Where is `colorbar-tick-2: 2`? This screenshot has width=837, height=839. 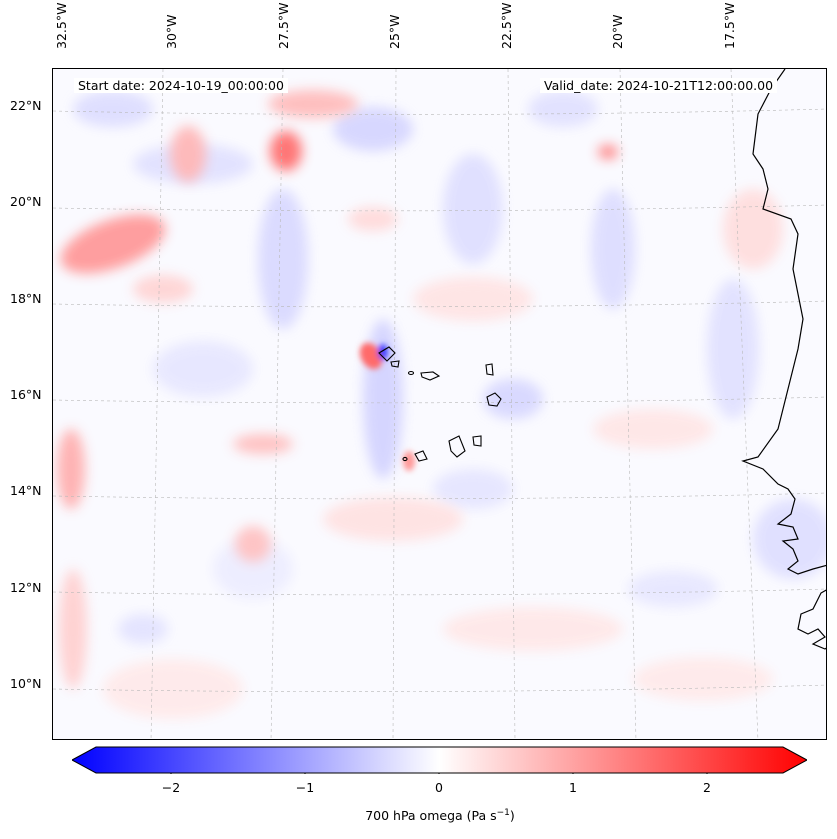
colorbar-tick-2: 2 is located at coordinates (707, 787).